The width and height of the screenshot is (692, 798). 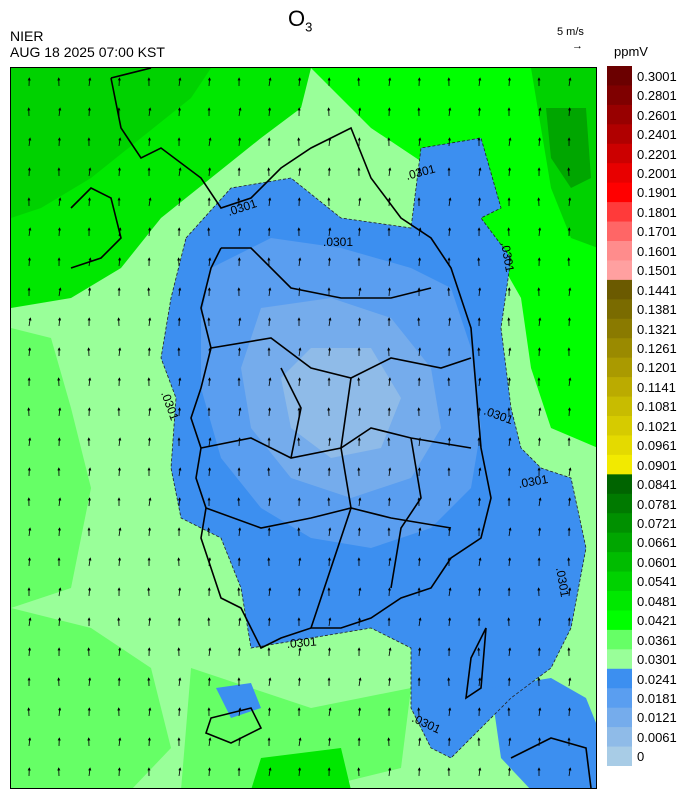 What do you see at coordinates (657, 504) in the screenshot?
I see `legend-label: 0.0781` at bounding box center [657, 504].